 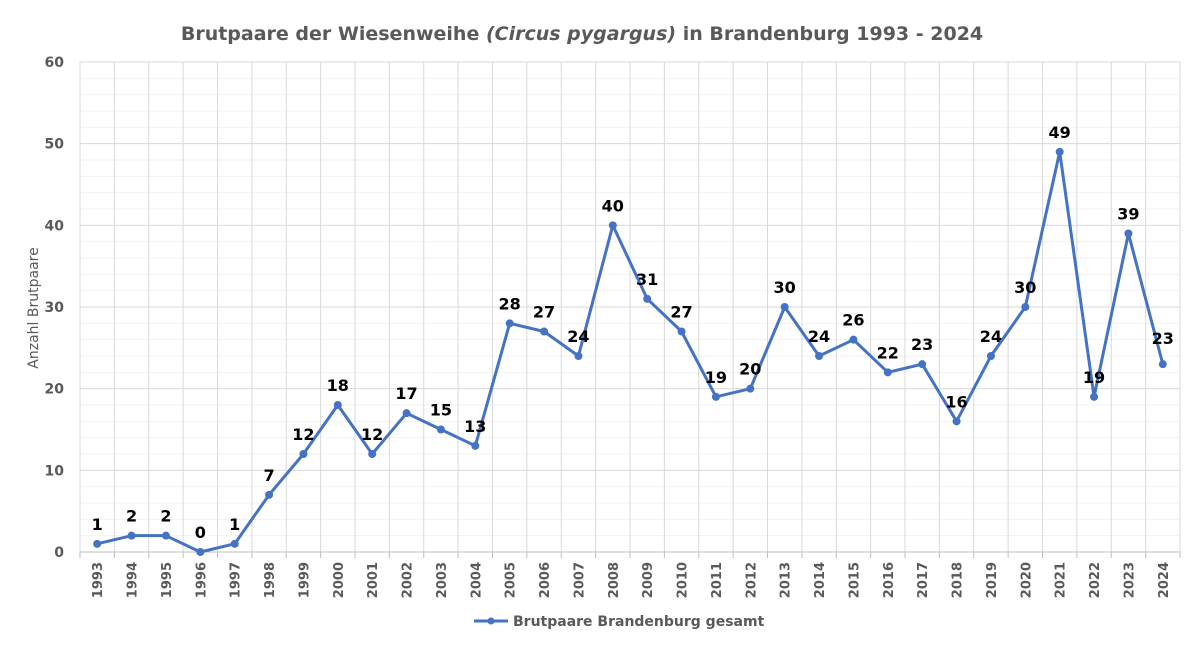 I want to click on x-tick-label: 2023, so click(x=1129, y=580).